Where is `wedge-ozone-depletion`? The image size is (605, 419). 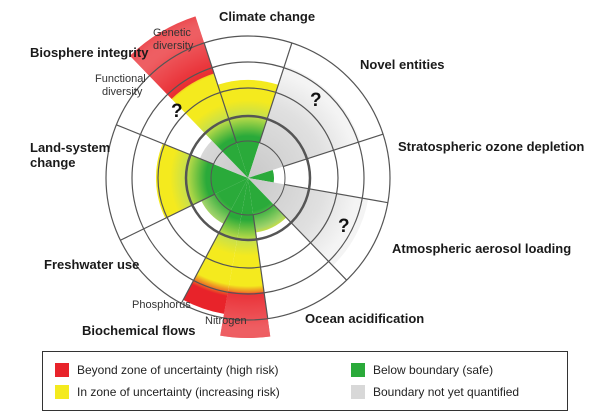 wedge-ozone-depletion is located at coordinates (261, 176).